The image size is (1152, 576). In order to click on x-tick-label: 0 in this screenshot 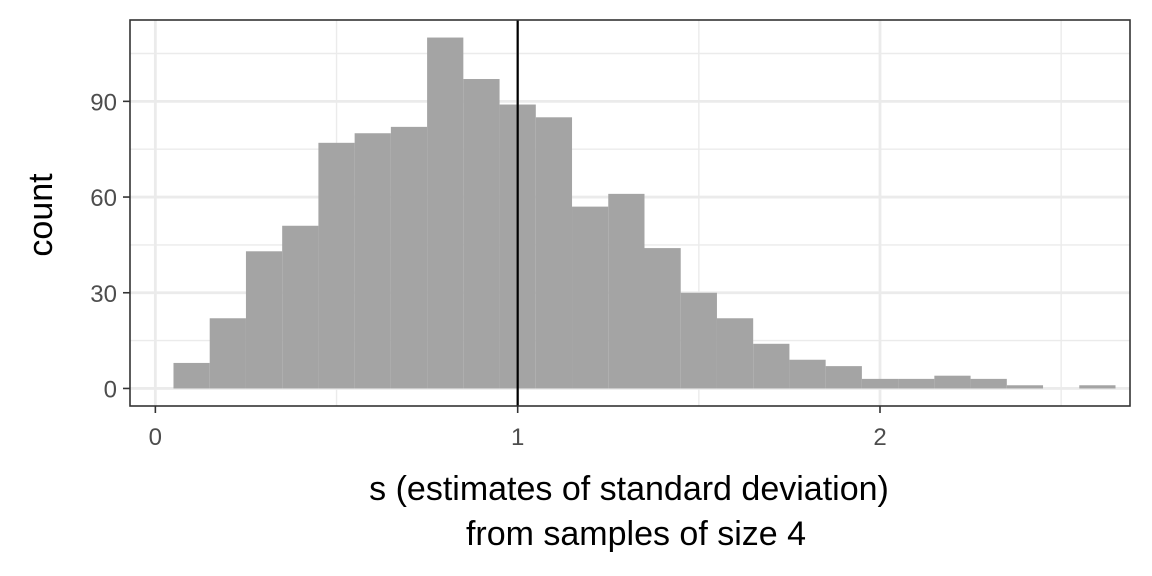, I will do `click(155, 437)`.